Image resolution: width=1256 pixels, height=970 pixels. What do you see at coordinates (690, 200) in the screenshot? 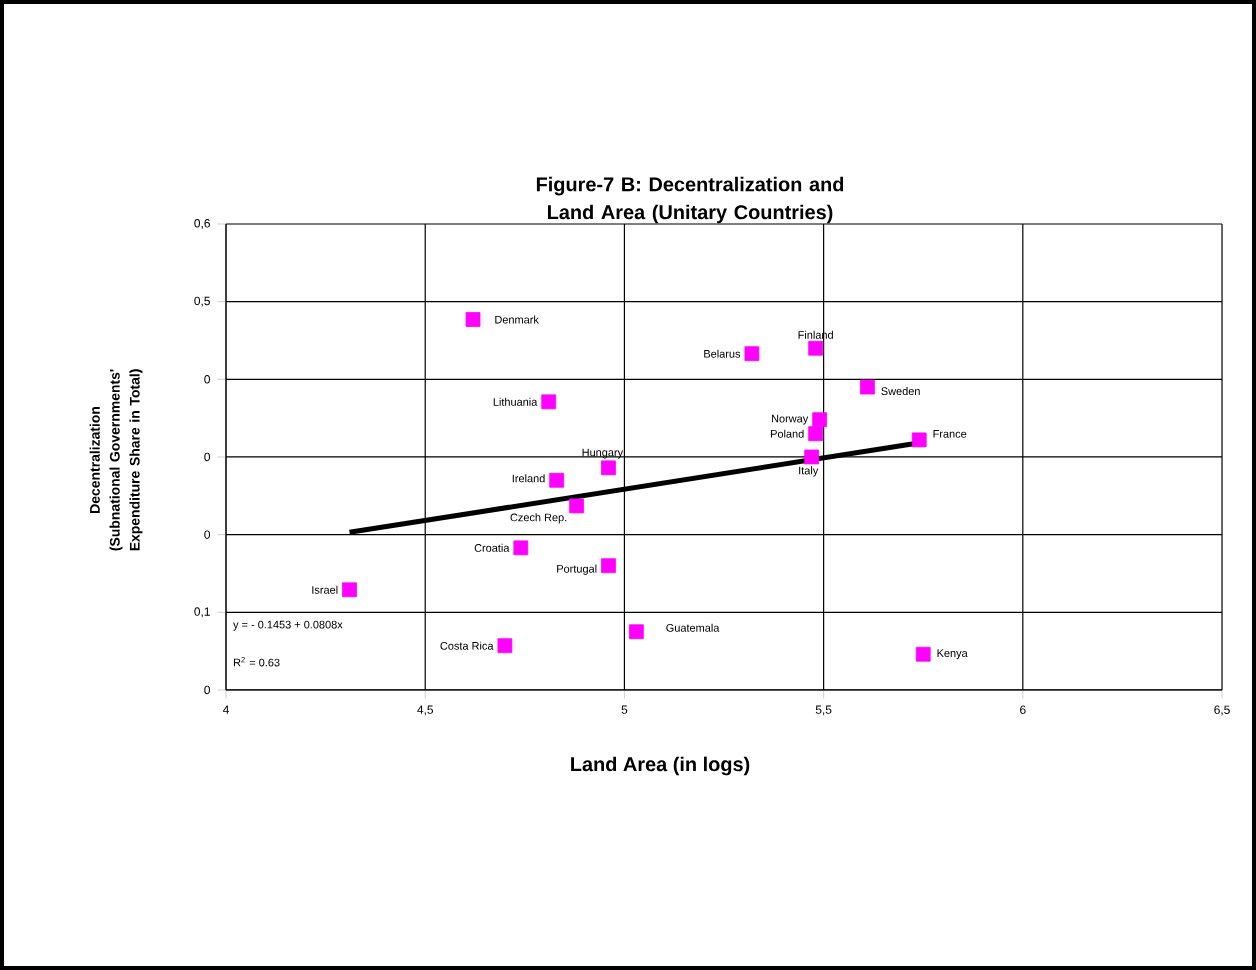
I see `chart-title: Figure-7 B: Decentralization and Land Area (Unitary Countries)` at bounding box center [690, 200].